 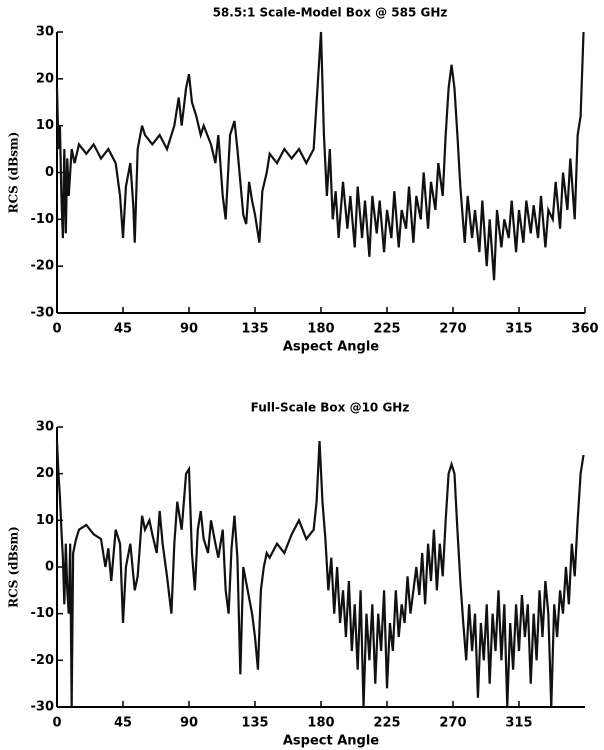 What do you see at coordinates (330, 408) in the screenshot?
I see `chart-title: Full-Scale Box @10 GHz` at bounding box center [330, 408].